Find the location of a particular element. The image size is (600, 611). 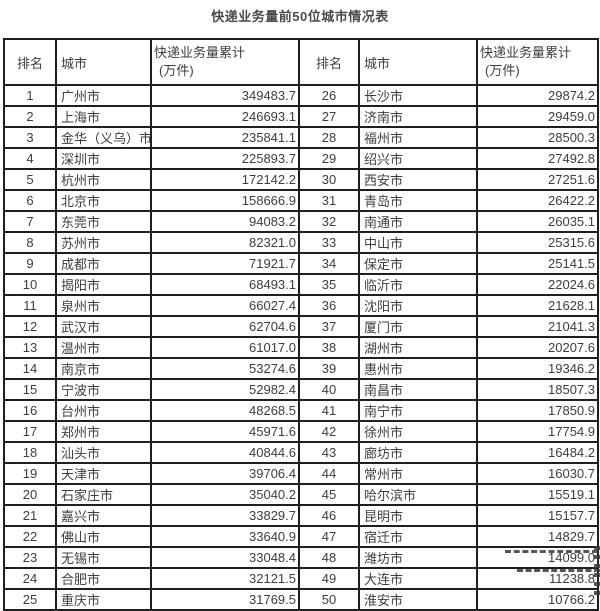

value-cell-left: 158666.9 is located at coordinates (225, 200).